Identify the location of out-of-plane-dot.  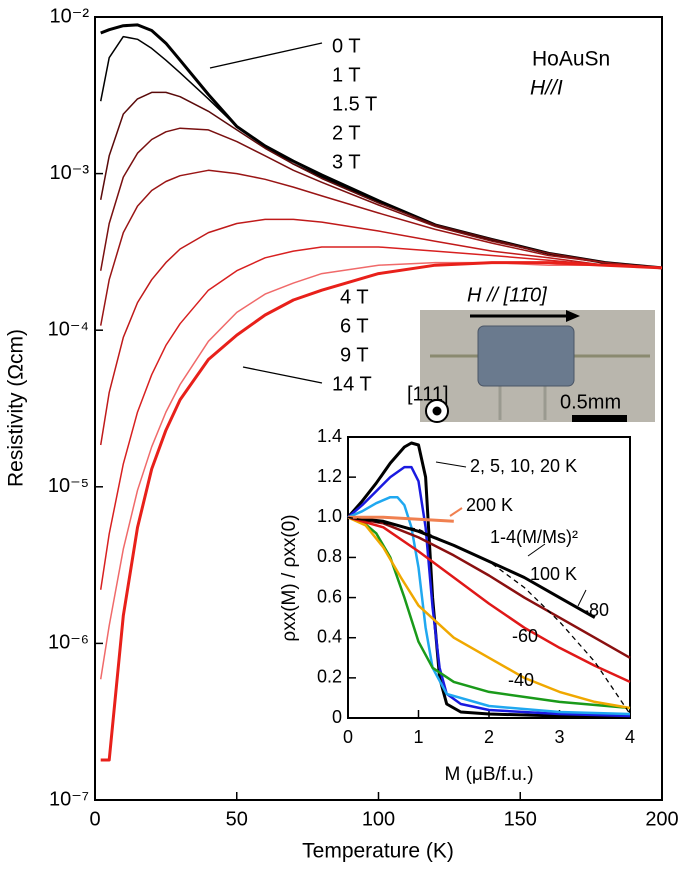
(437, 411).